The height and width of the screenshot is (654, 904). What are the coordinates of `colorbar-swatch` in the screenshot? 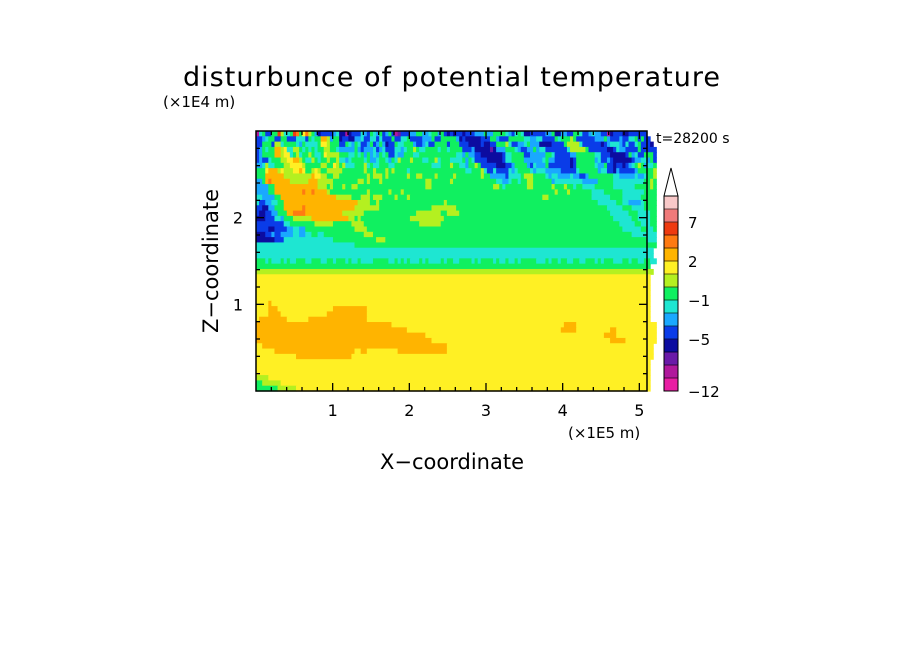 It's located at (671, 320).